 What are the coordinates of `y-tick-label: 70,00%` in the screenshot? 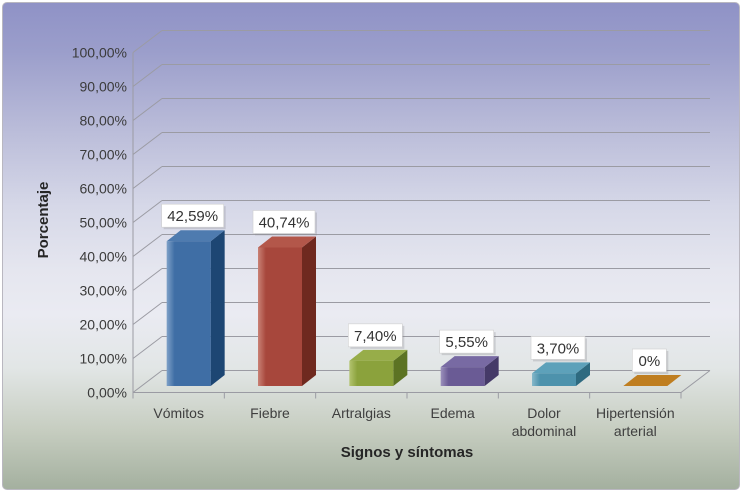 It's located at (103, 155).